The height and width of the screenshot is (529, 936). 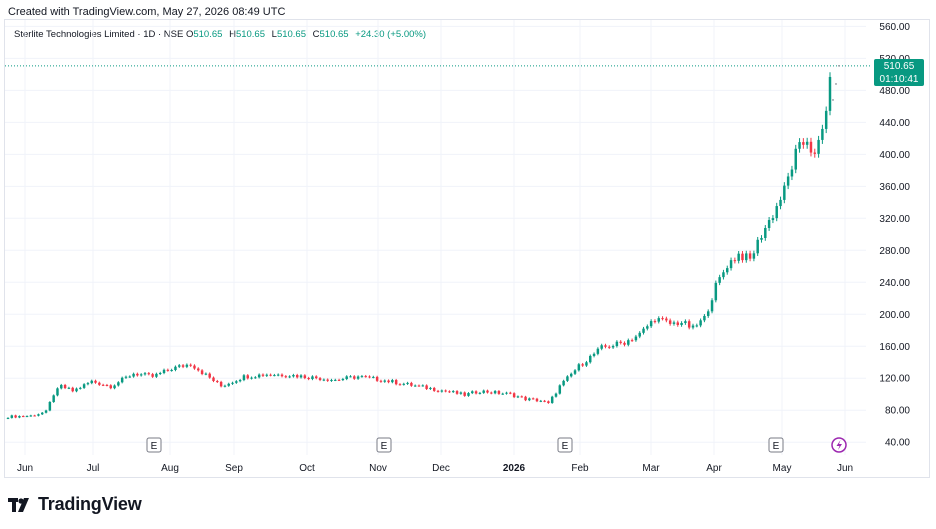 I want to click on close-label: C, so click(x=316, y=34).